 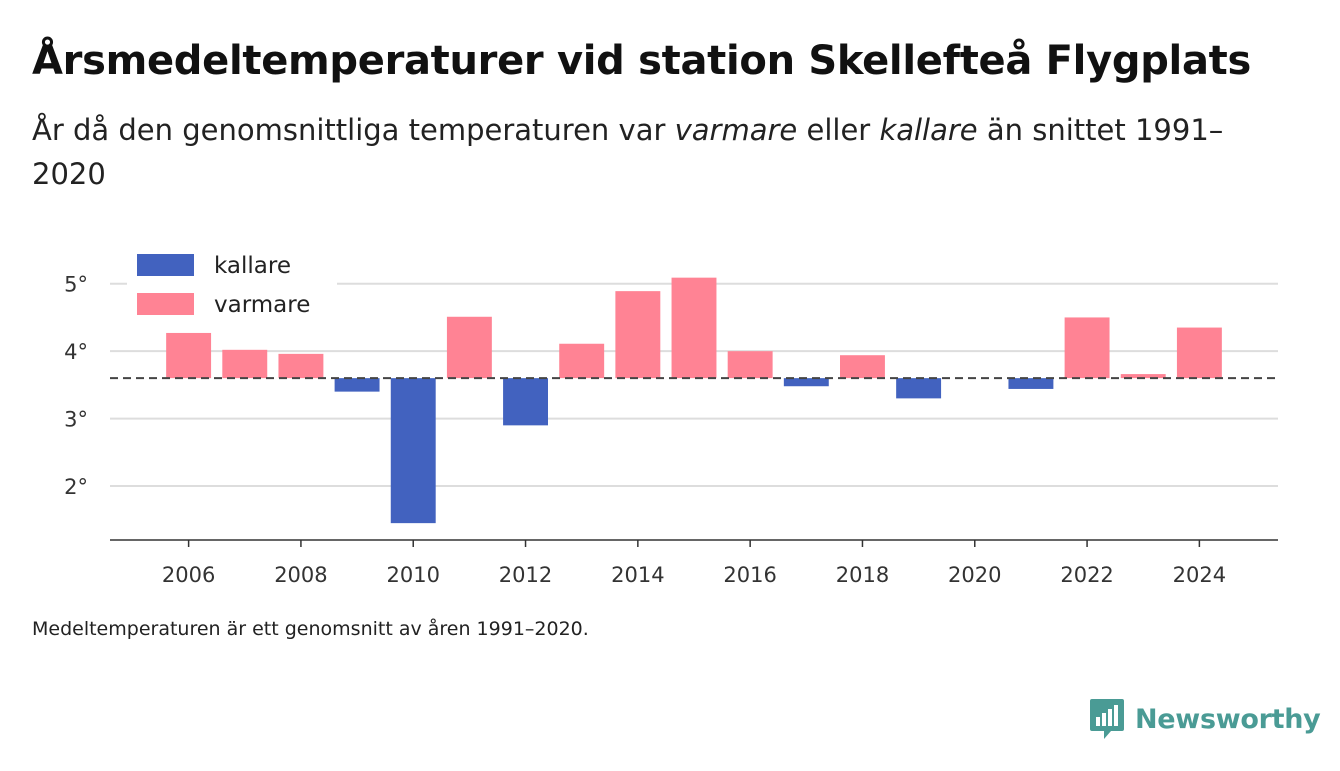 What do you see at coordinates (300, 575) in the screenshot?
I see `x-tick-label: 2008` at bounding box center [300, 575].